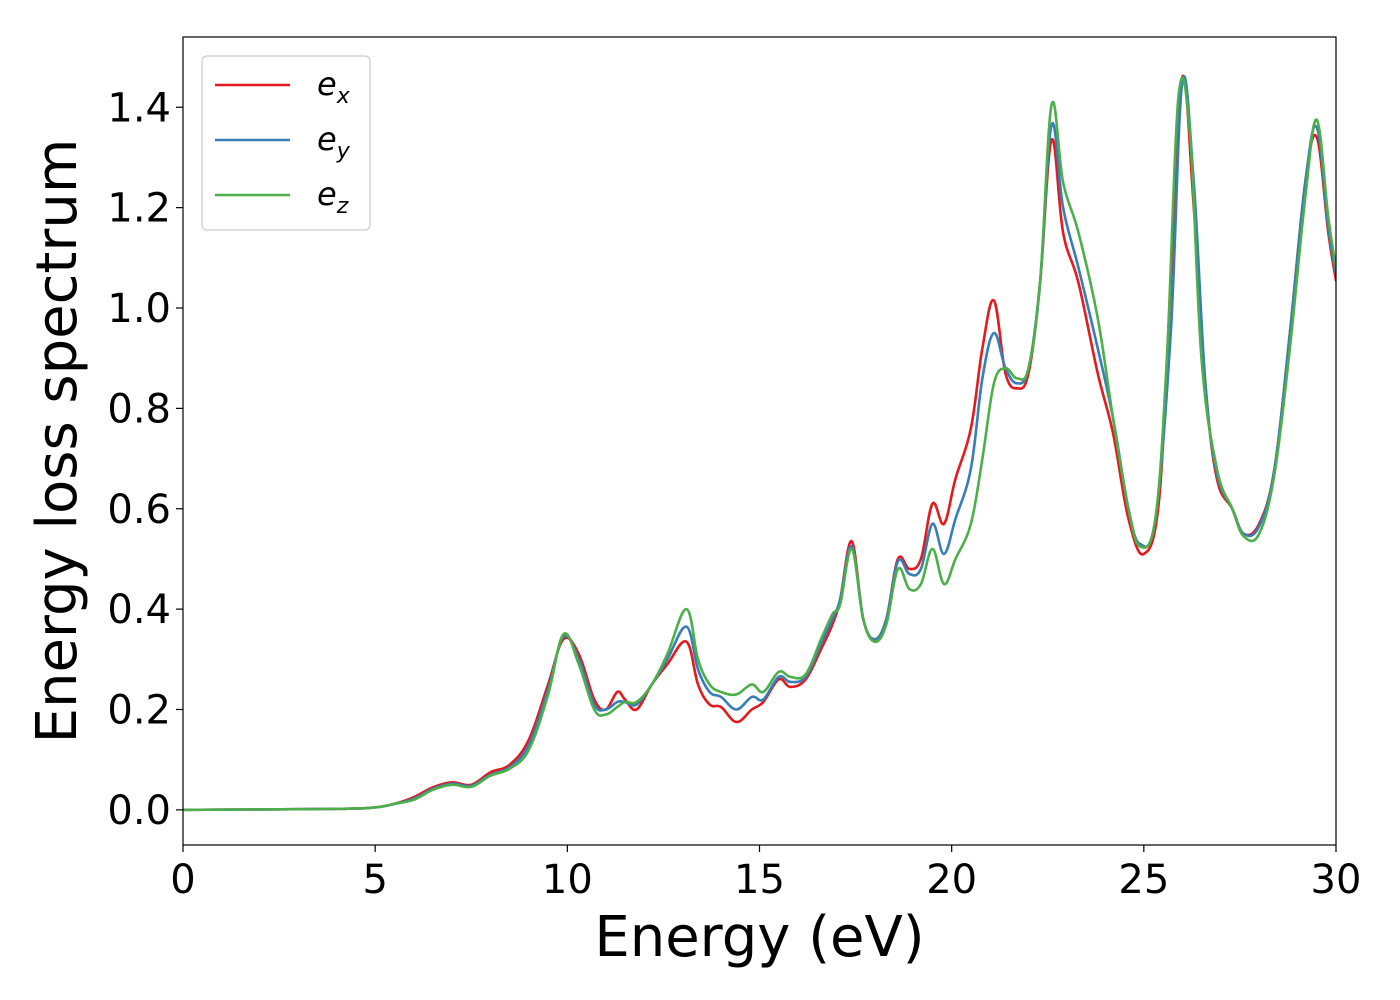 The width and height of the screenshot is (1400, 1000). Describe the element at coordinates (759, 880) in the screenshot. I see `x-tick-label: 15` at that location.